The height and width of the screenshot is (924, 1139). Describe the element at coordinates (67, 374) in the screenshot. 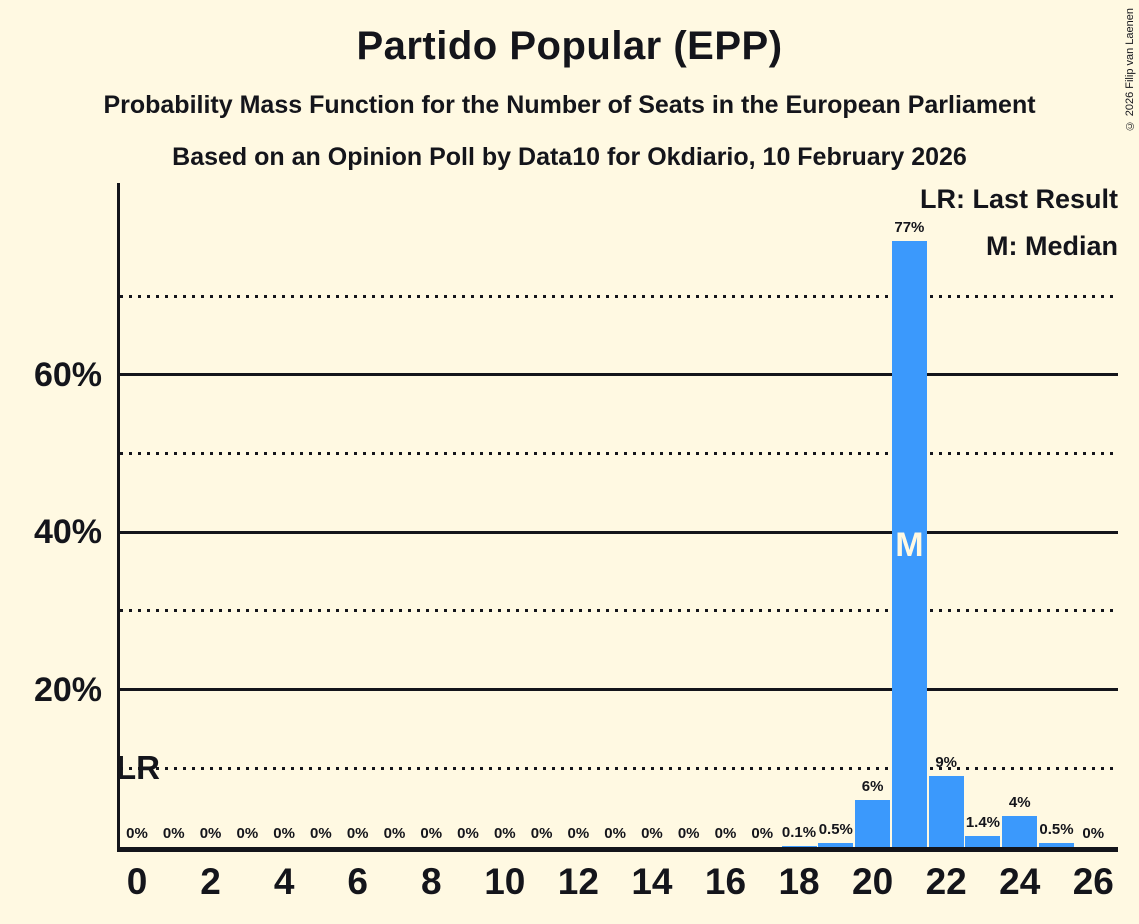

I see `y-tick-label-60: 60%` at that location.